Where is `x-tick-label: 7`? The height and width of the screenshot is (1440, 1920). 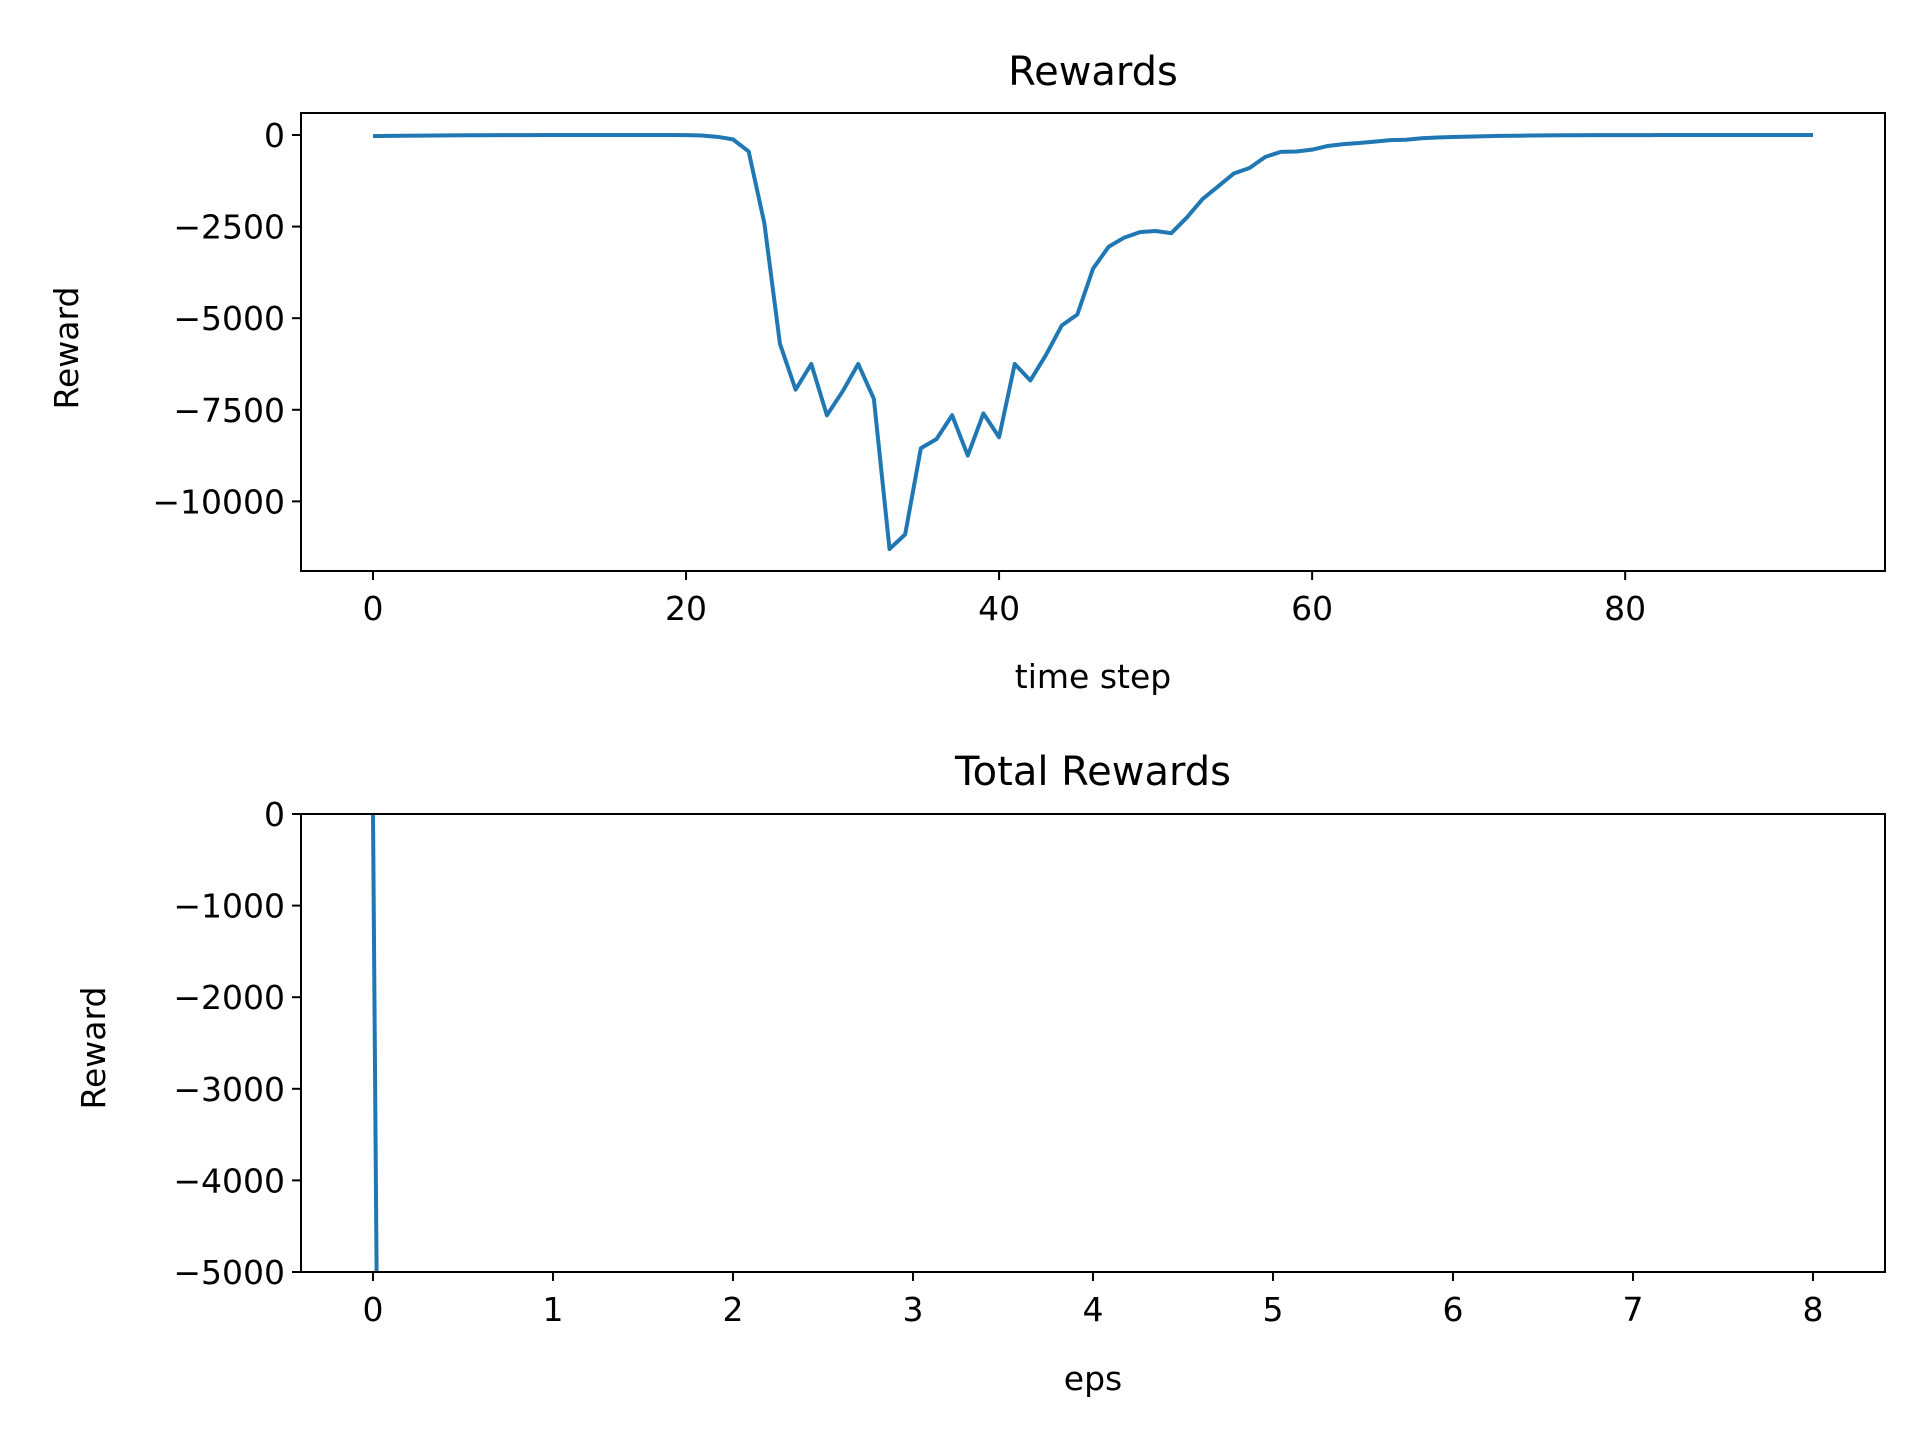
x-tick-label: 7 is located at coordinates (1633, 1309).